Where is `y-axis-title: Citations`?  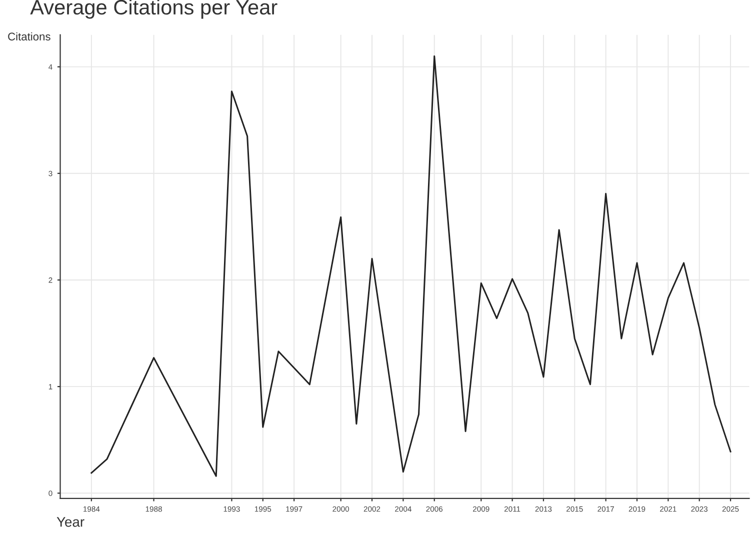 y-axis-title: Citations is located at coordinates (29, 36).